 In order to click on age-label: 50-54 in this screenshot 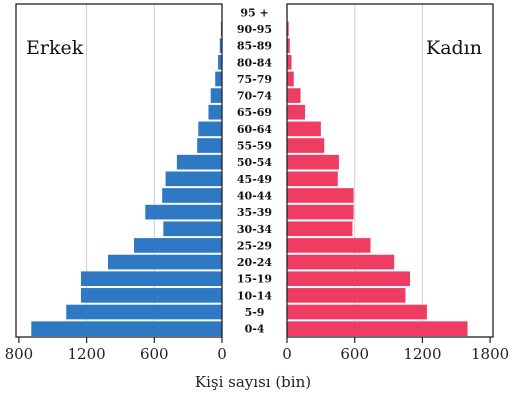, I will do `click(255, 162)`.